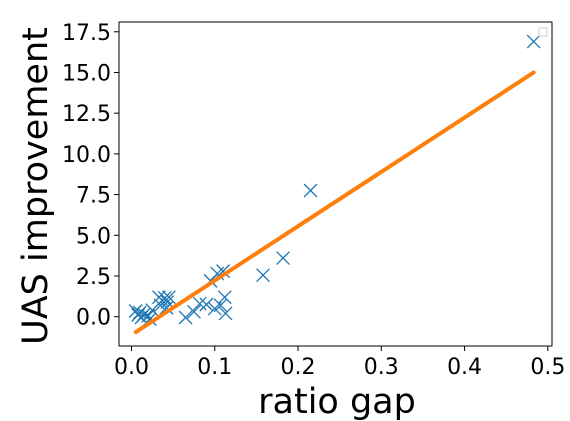  What do you see at coordinates (90, 176) in the screenshot?
I see `y-axis: 0.0 2.5 5.0 7.5 10.0 12.5 15.0 17.5` at bounding box center [90, 176].